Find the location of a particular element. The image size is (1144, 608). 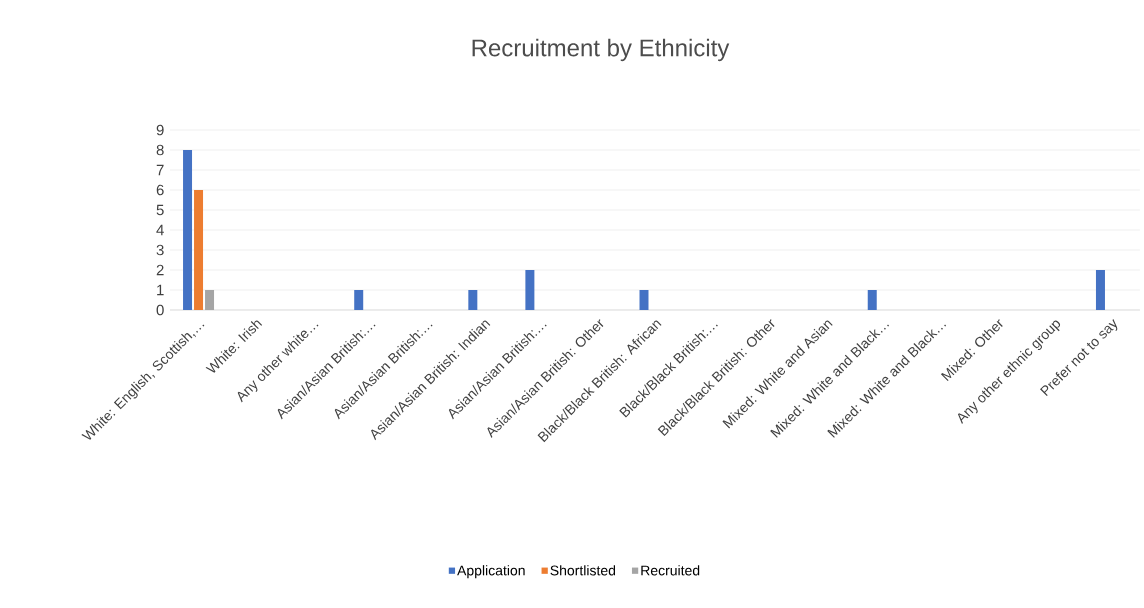

y-tick-label: 1 is located at coordinates (160, 290).